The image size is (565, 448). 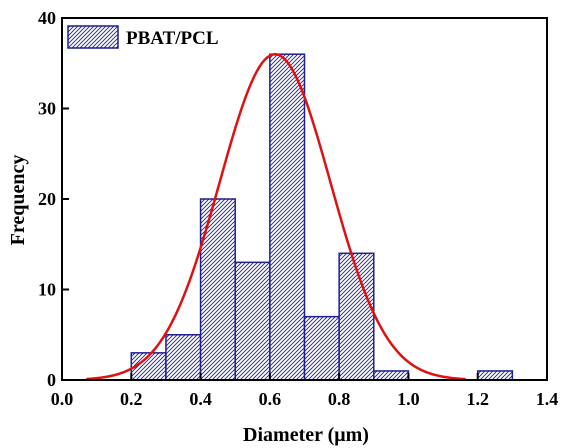 I want to click on legend-label: PBAT/PCL, so click(x=172, y=38).